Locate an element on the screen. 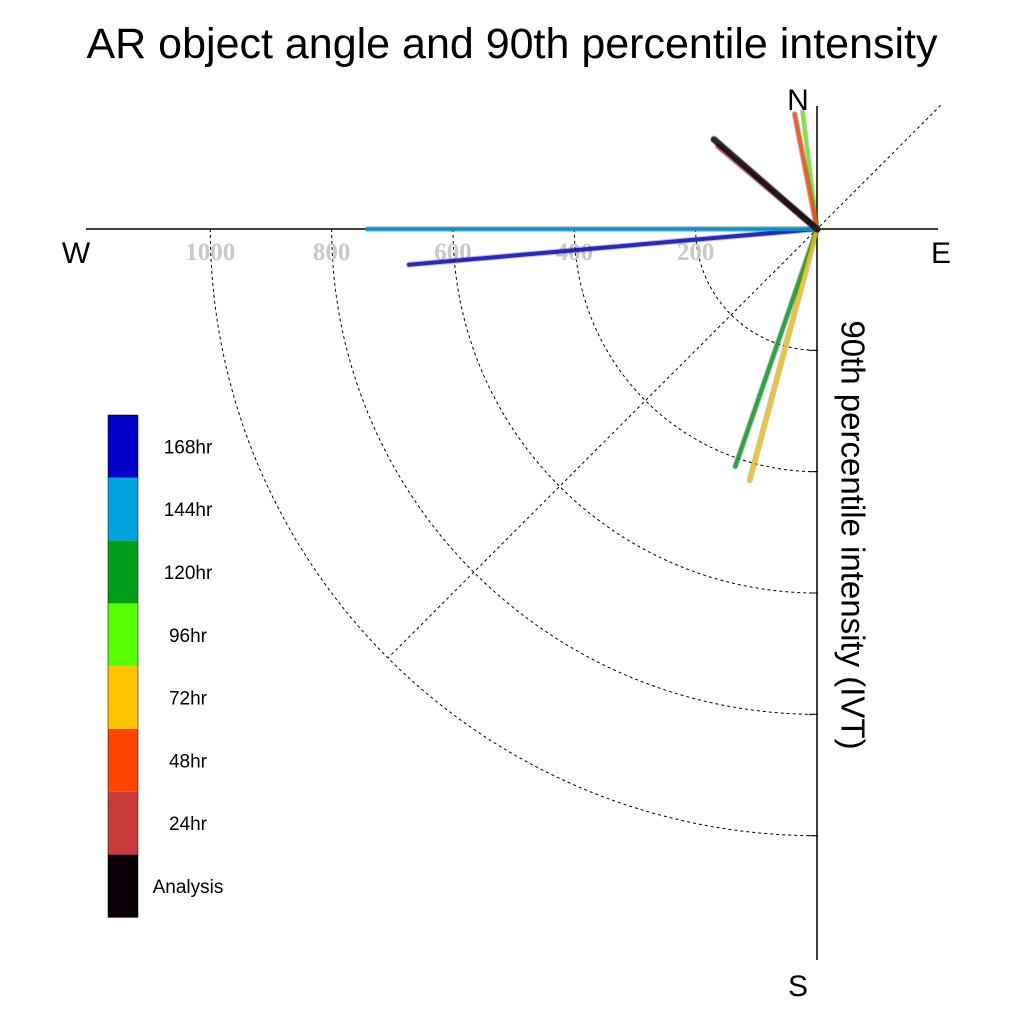 The image size is (1024, 1024). east-label: E is located at coordinates (941, 253).